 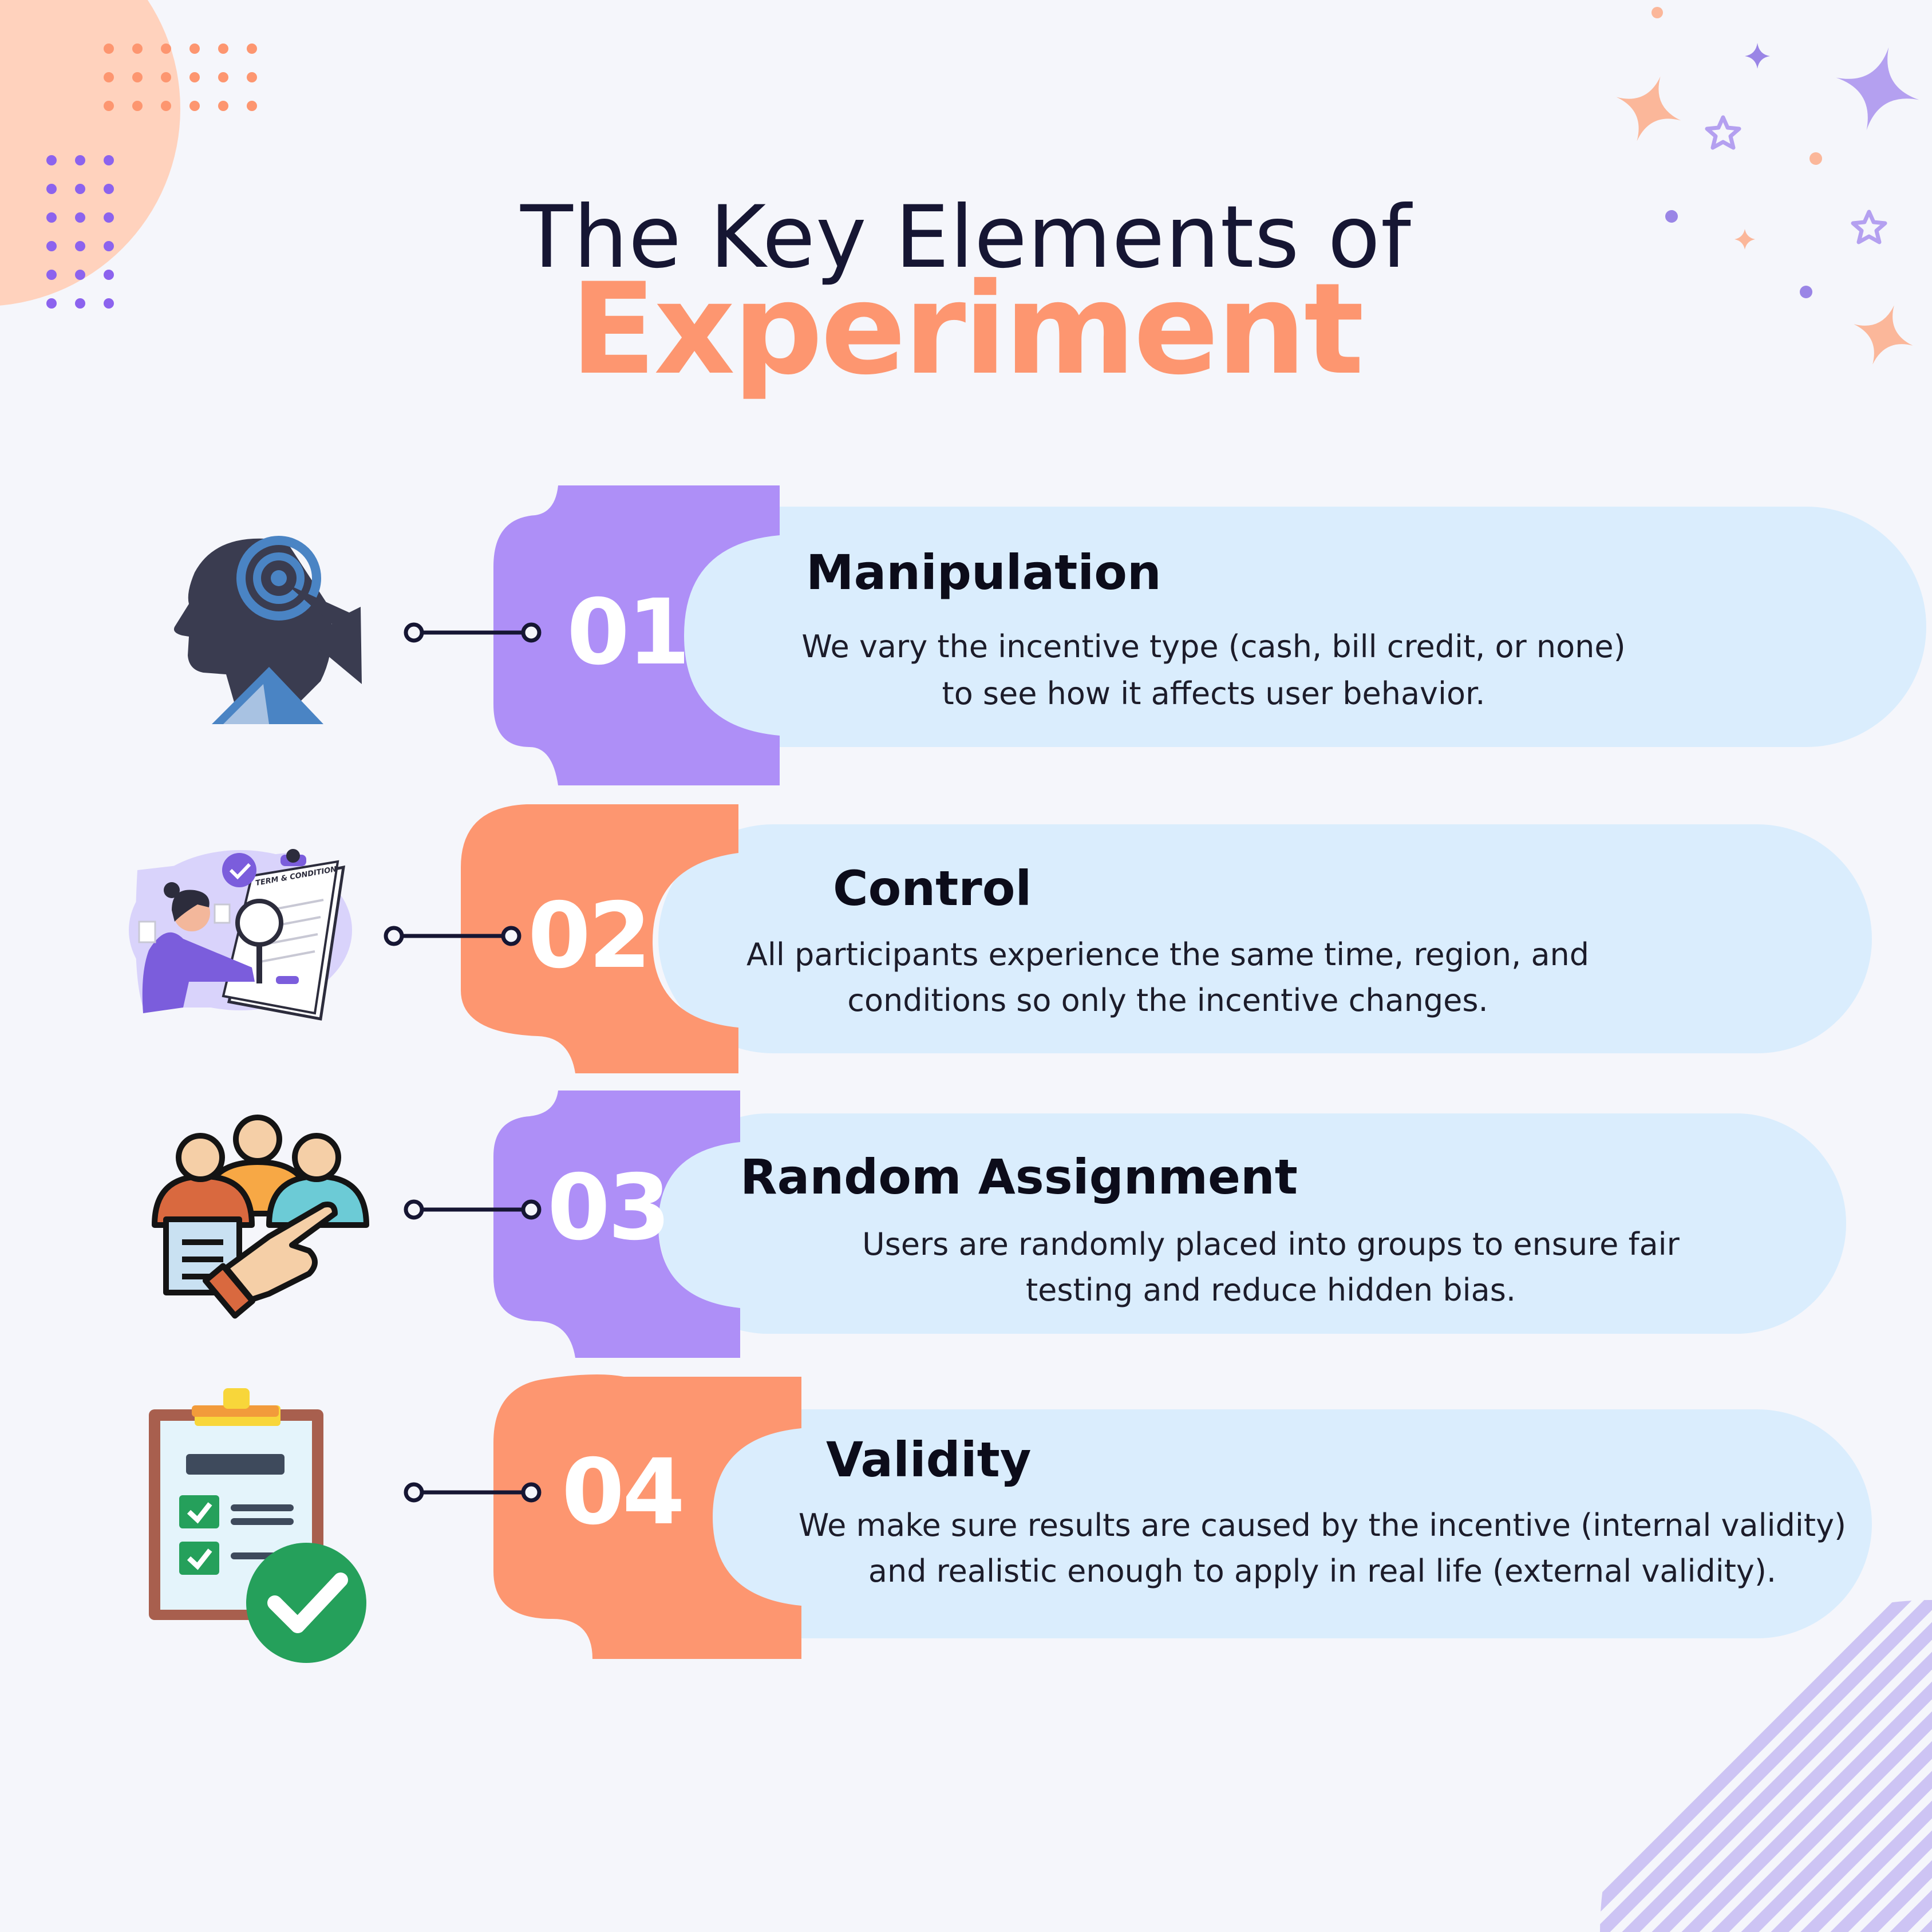 What do you see at coordinates (1767, 186) in the screenshot?
I see `sparkle-decoration` at bounding box center [1767, 186].